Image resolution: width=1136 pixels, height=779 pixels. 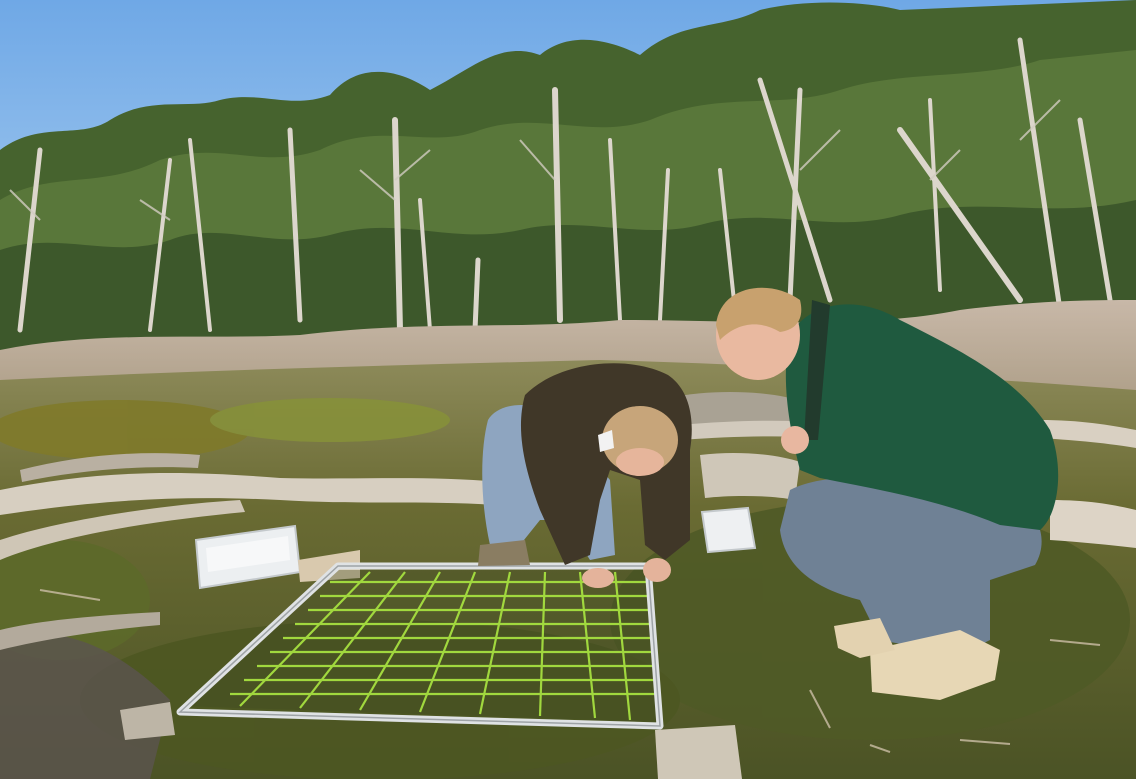 What do you see at coordinates (585, 475) in the screenshot?
I see `person-left` at bounding box center [585, 475].